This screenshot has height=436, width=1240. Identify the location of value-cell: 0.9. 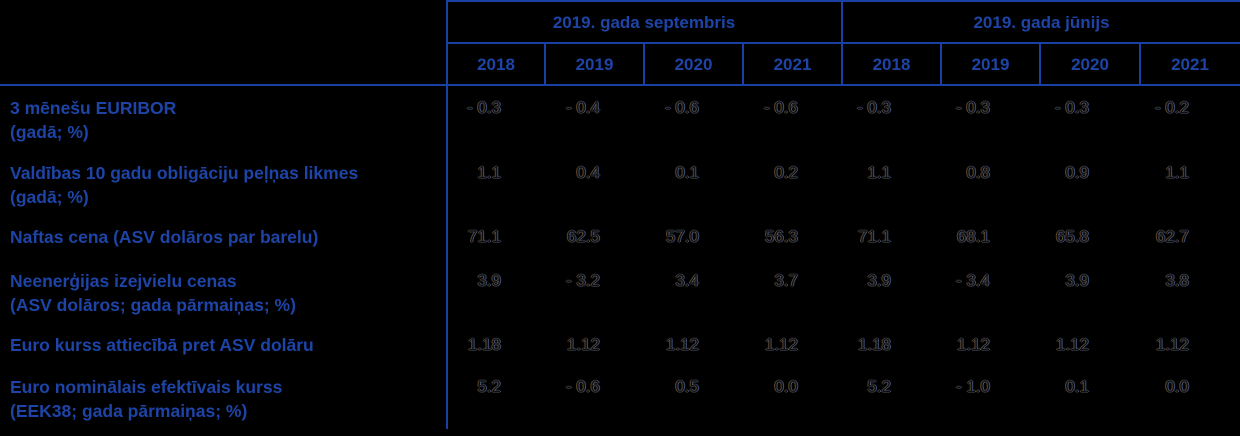
(1077, 172).